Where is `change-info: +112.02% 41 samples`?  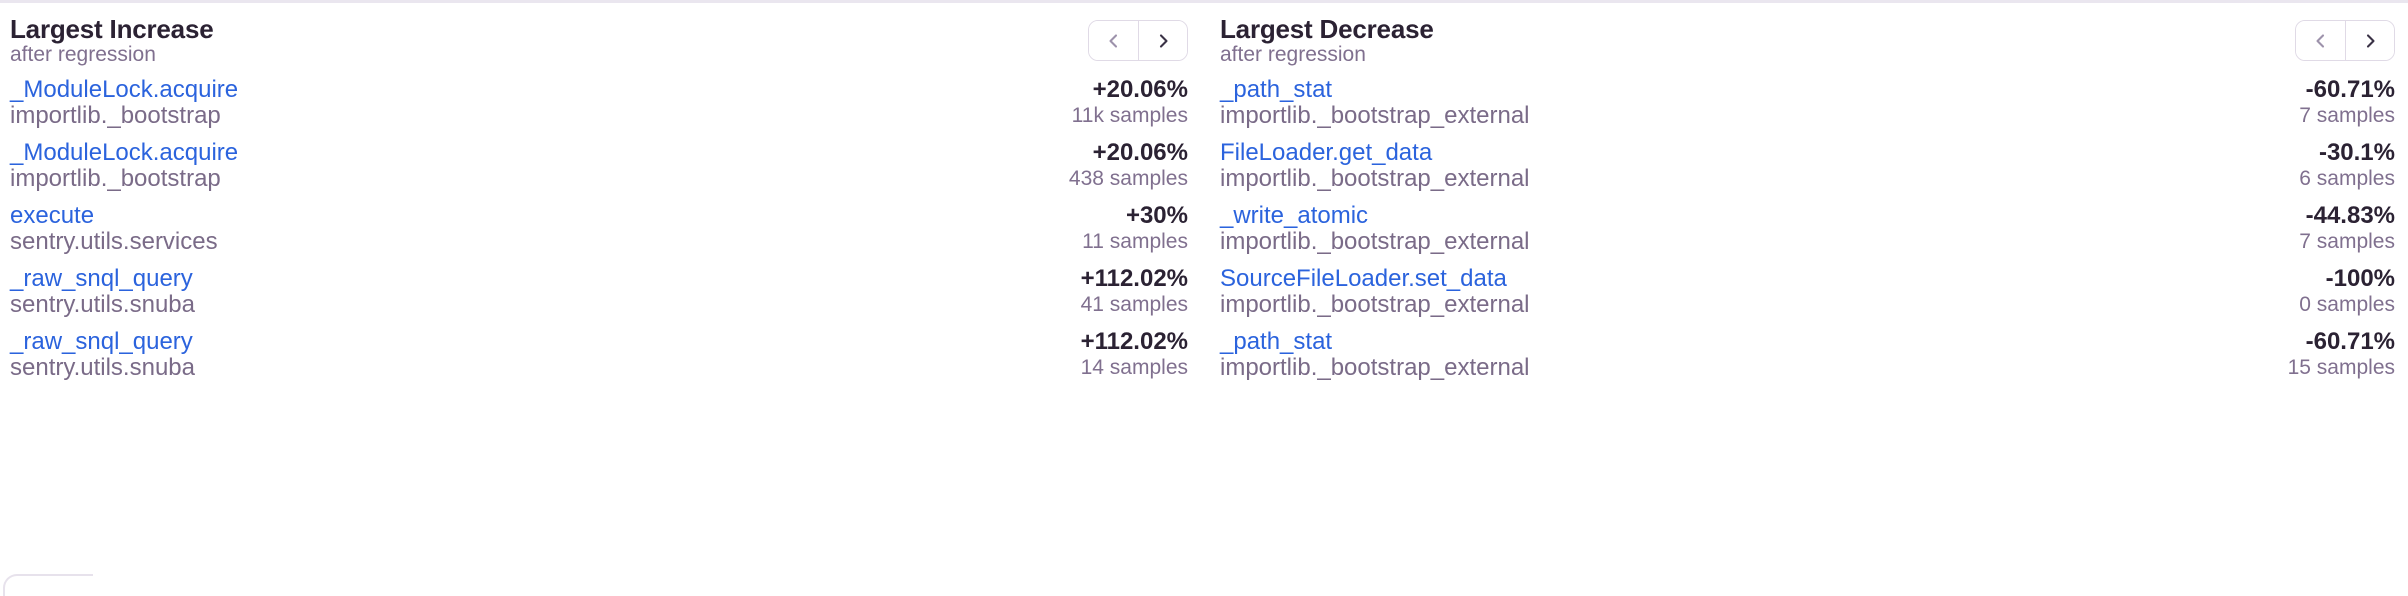 change-info: +112.02% 41 samples is located at coordinates (1124, 292).